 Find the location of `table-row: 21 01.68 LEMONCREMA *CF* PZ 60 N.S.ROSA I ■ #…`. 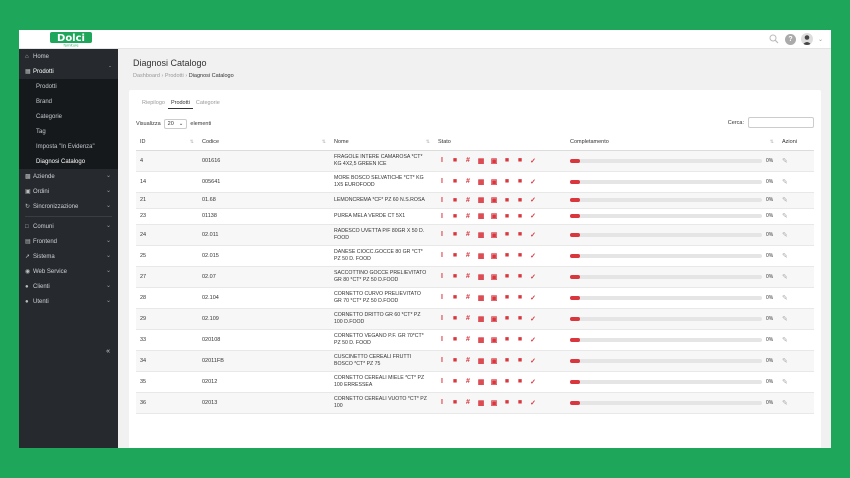

table-row: 21 01.68 LEMONCREMA *CF* PZ 60 N.S.ROSA I ■ #… is located at coordinates (475, 200).